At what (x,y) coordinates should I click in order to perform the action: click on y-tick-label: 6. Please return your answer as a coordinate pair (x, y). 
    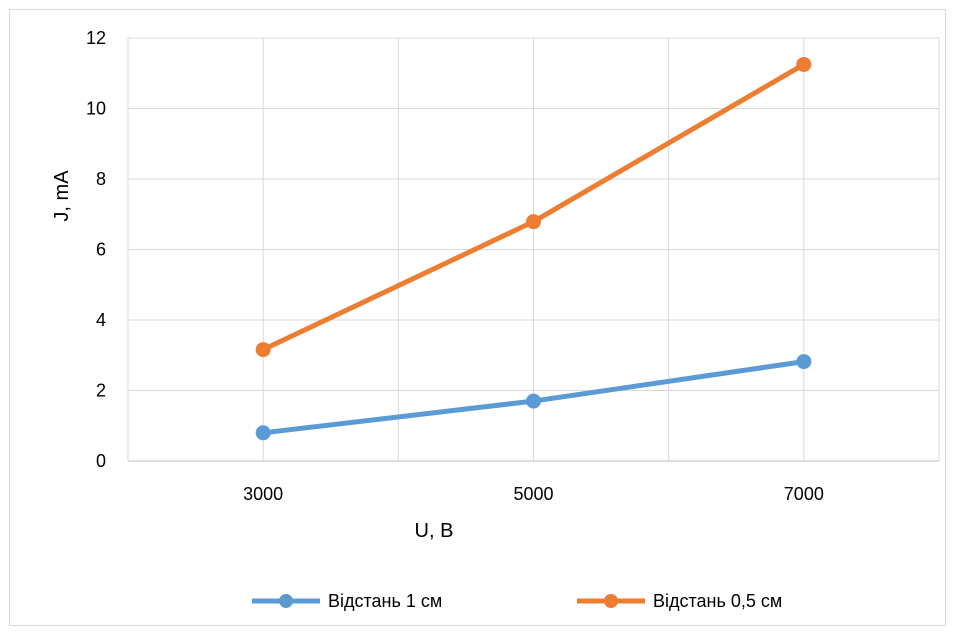
    Looking at the image, I should click on (101, 250).